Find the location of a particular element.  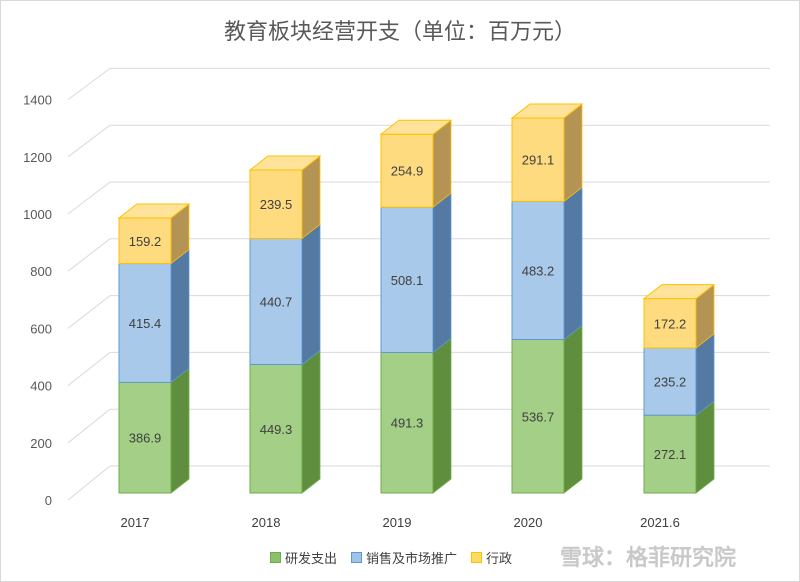

data-label: 508.1 is located at coordinates (407, 280).